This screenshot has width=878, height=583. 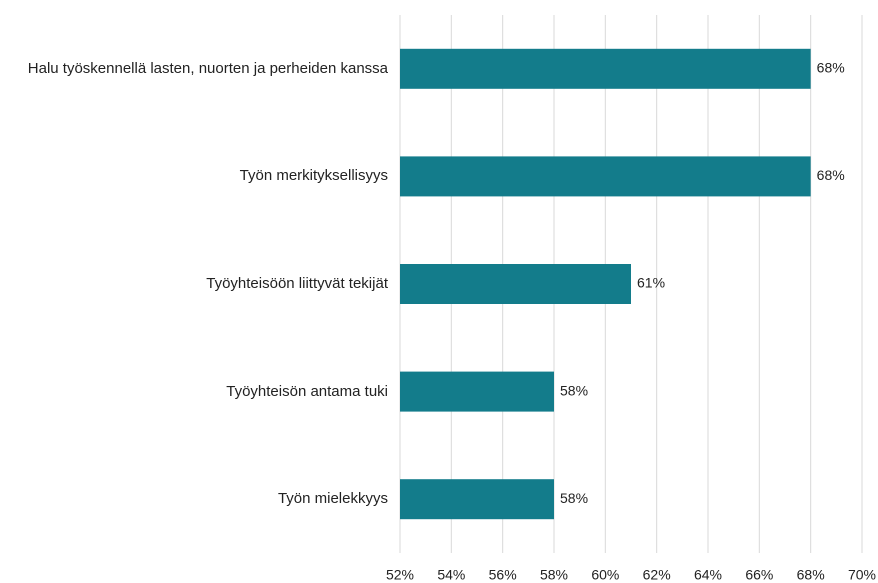 I want to click on x-tick-label: 52%, so click(x=400, y=575).